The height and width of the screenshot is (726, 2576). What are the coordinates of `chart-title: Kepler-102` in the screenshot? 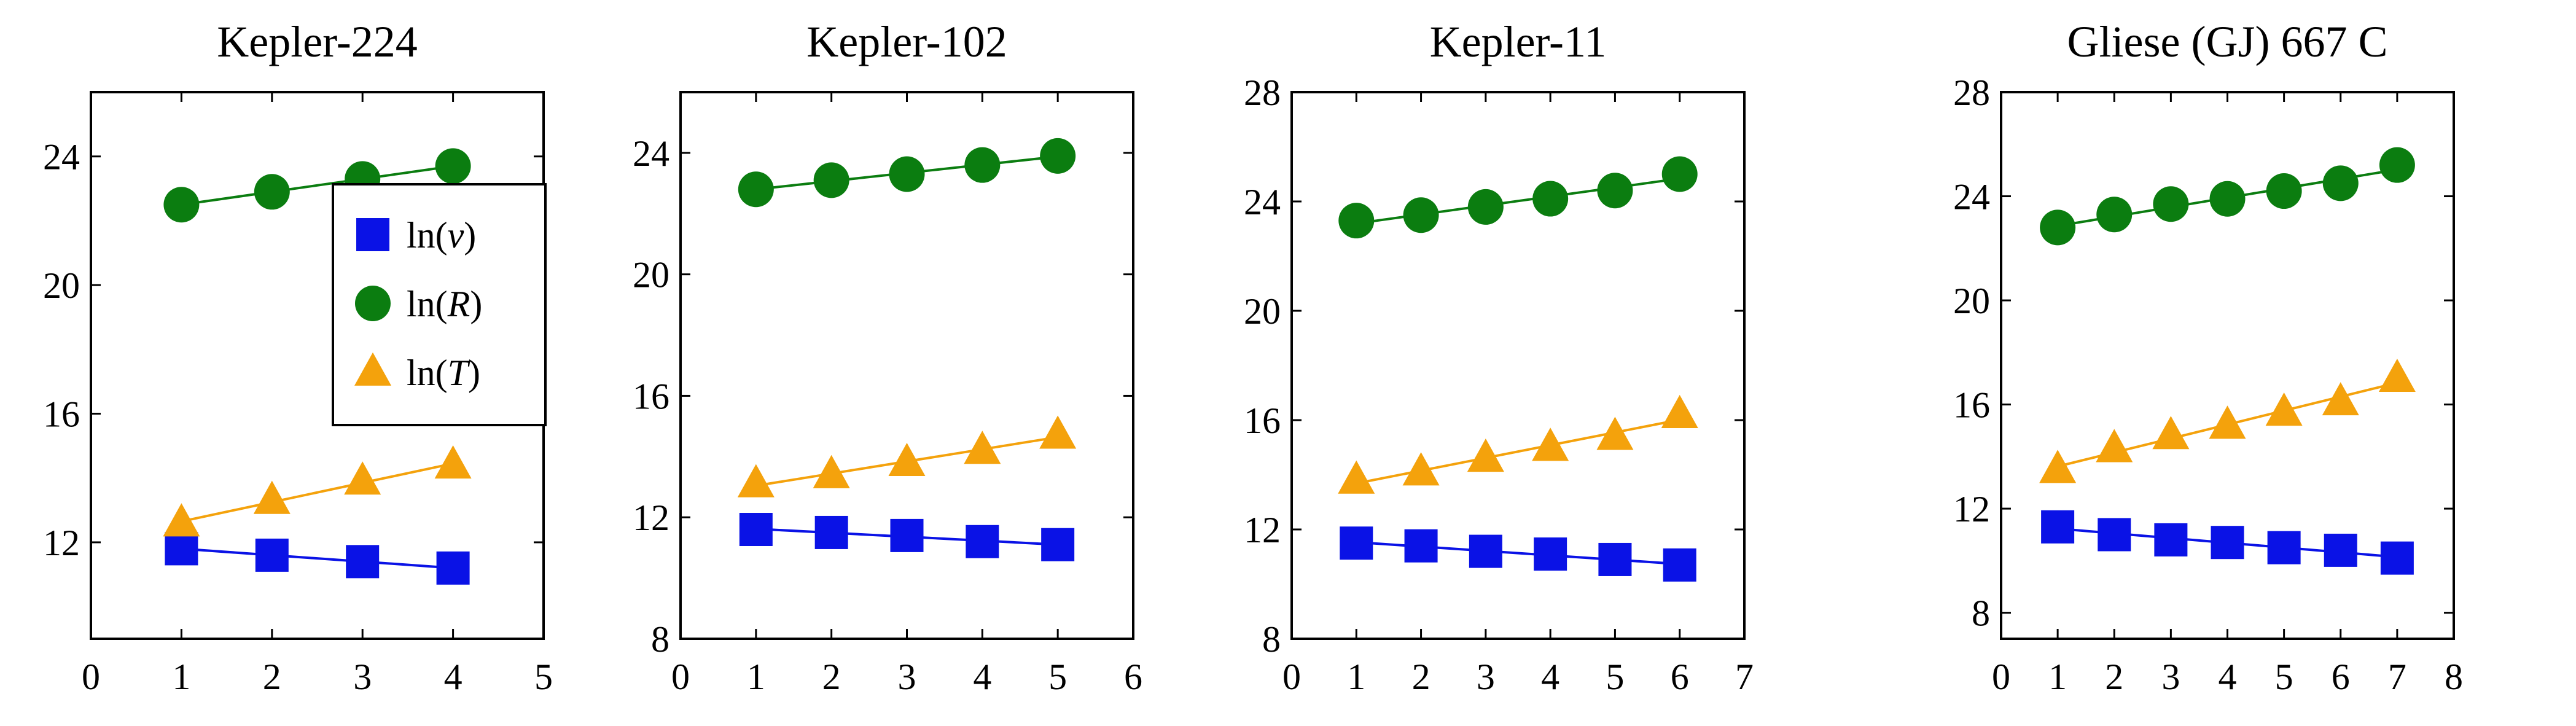 It's located at (906, 41).